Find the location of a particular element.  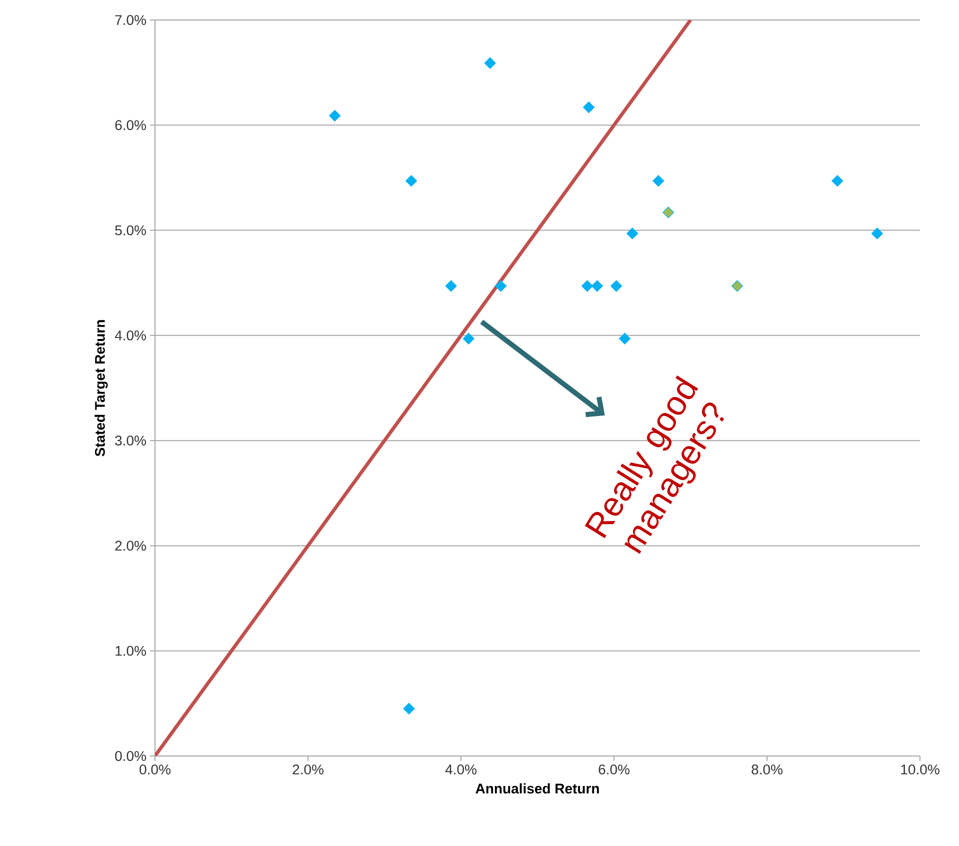

x-tick-label: 4.0% is located at coordinates (460, 769).